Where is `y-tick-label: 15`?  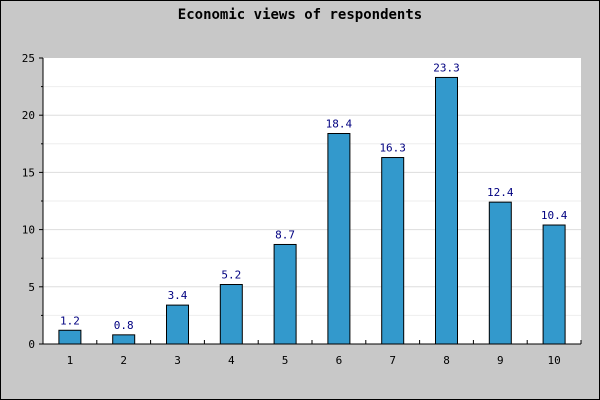
y-tick-label: 15 is located at coordinates (28, 172).